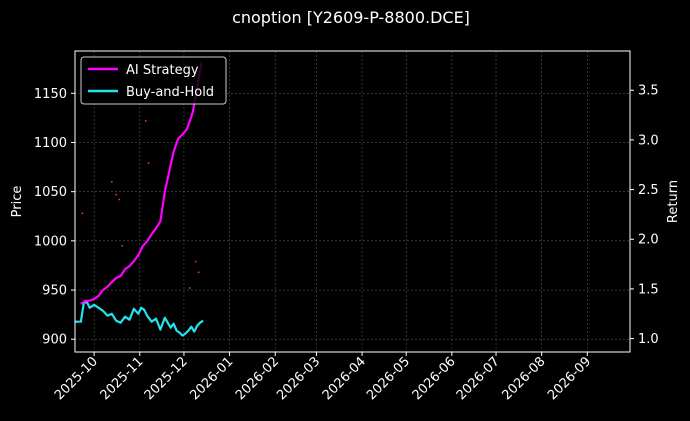 This screenshot has width=690, height=421. Describe the element at coordinates (139, 318) in the screenshot. I see `series-line-buy-and-hold` at that location.